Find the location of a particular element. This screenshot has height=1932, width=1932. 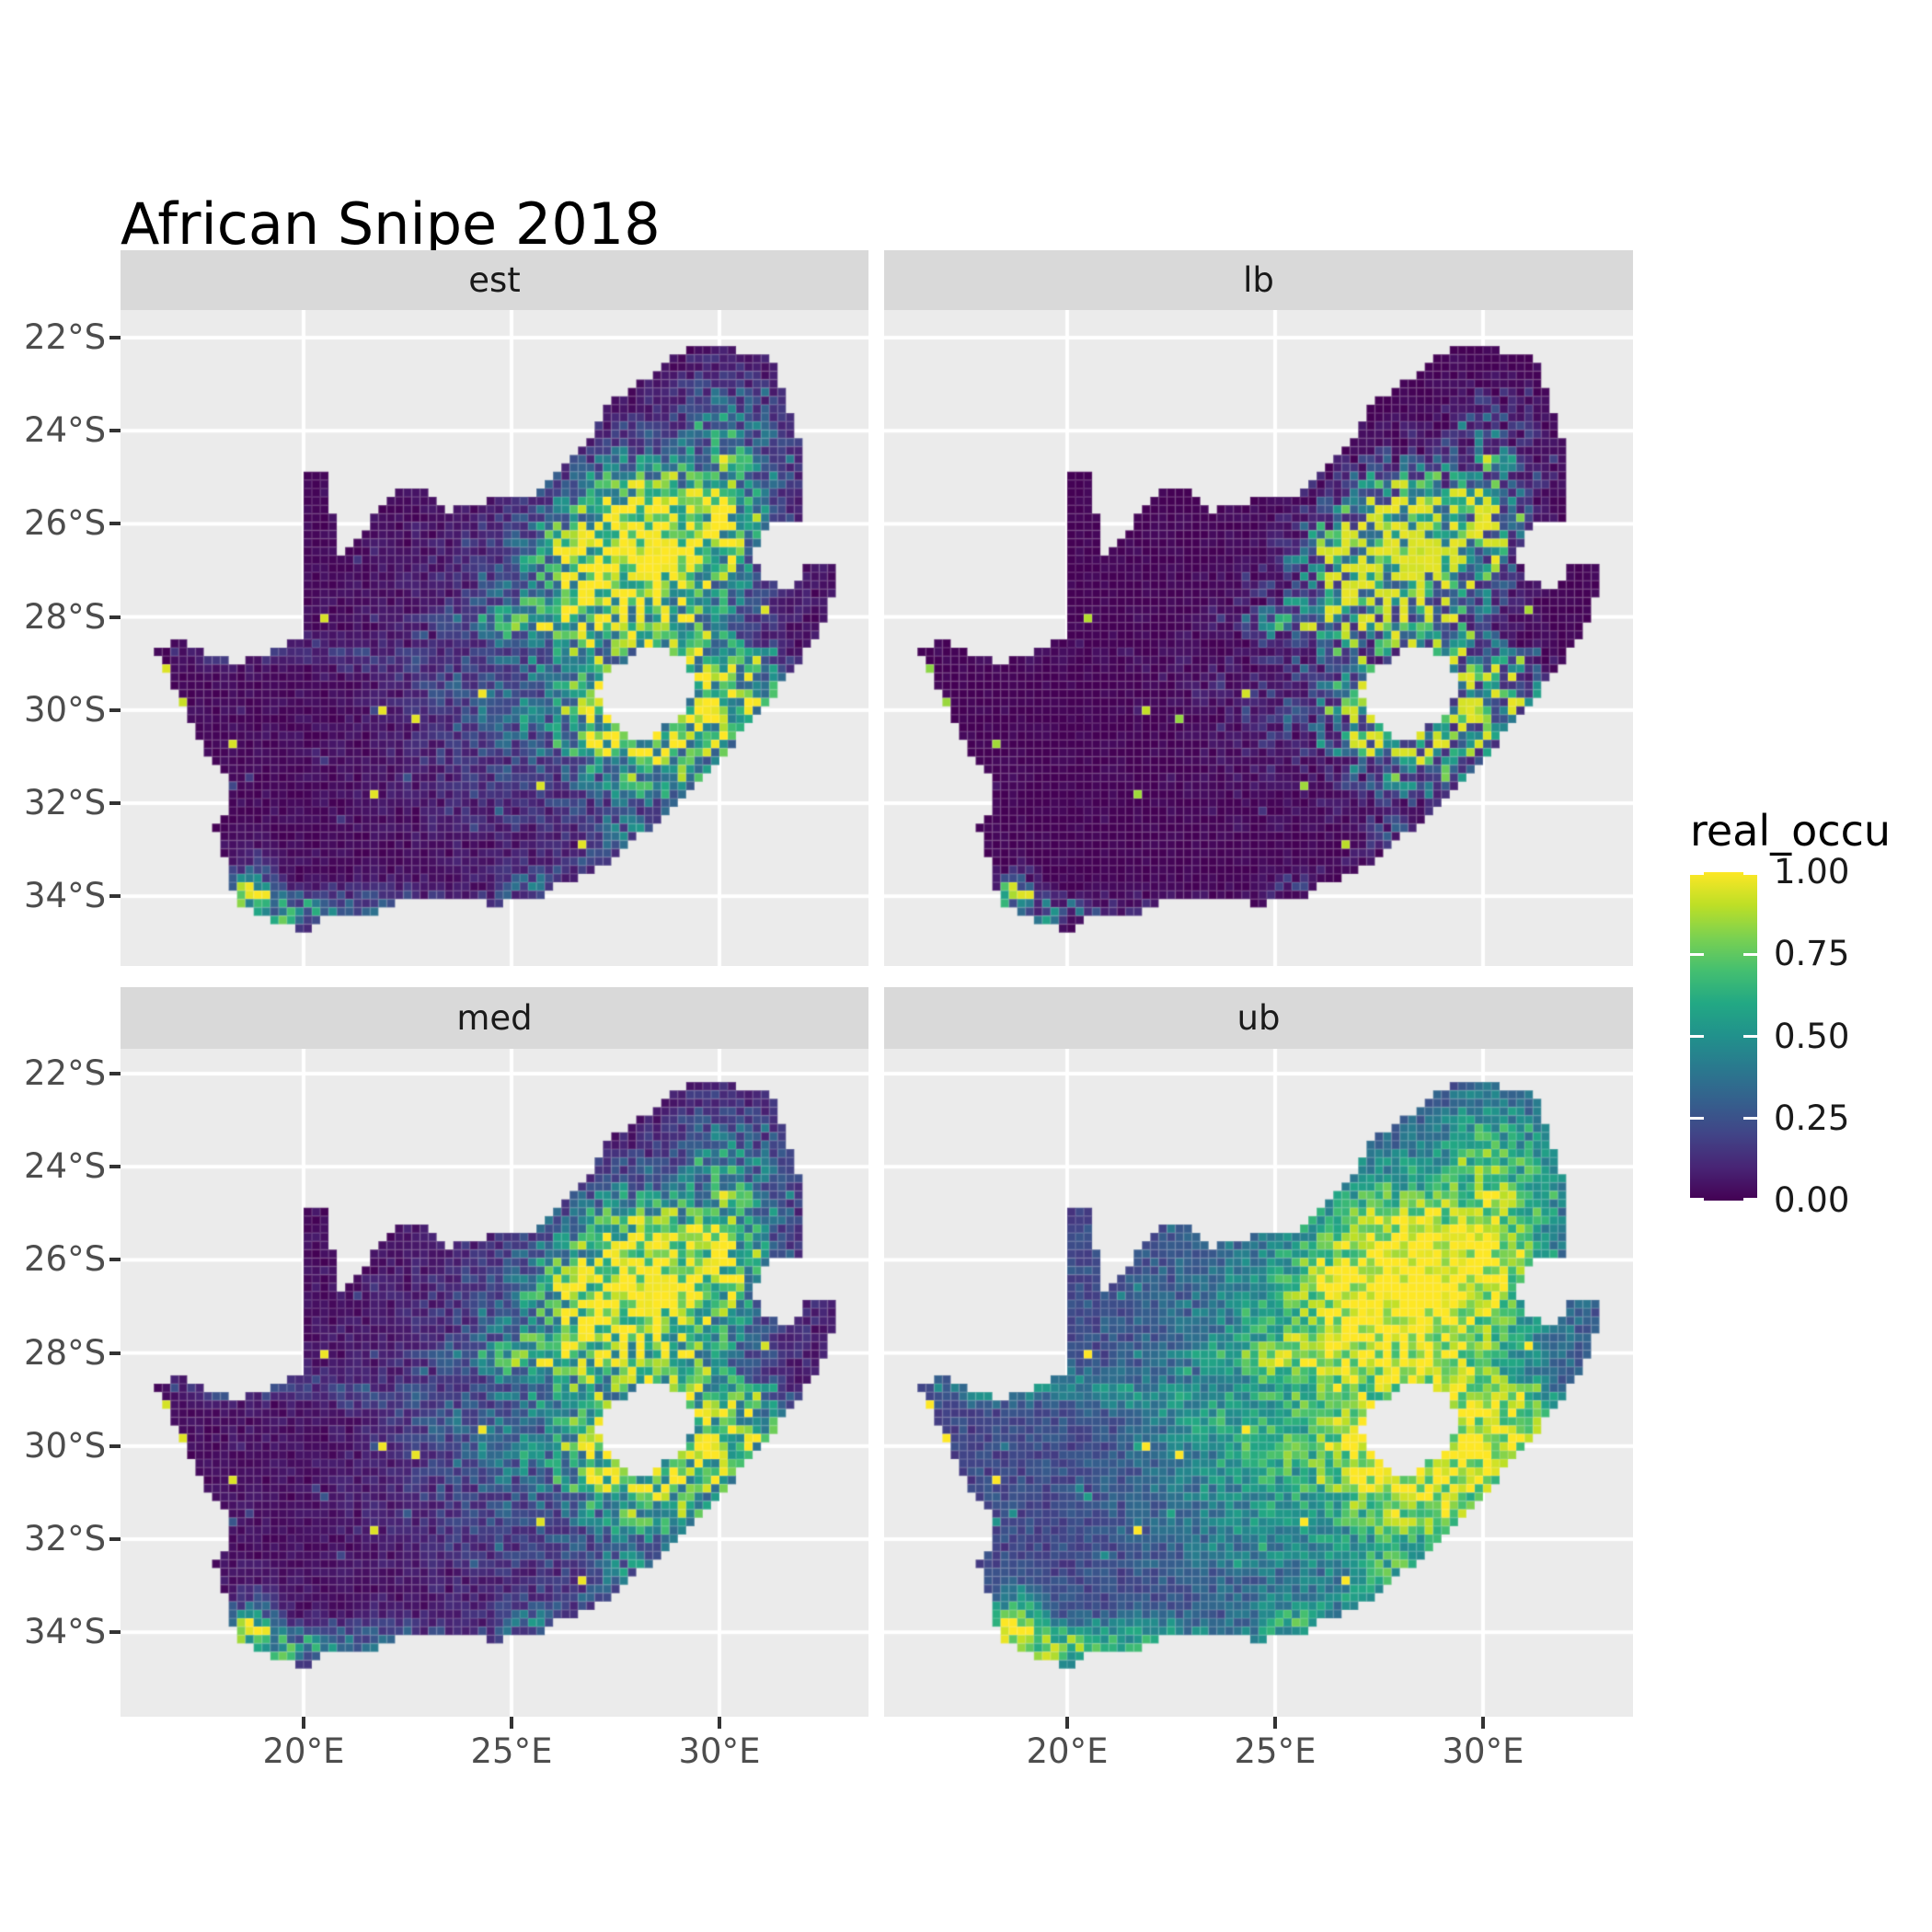

facet-strip-est: est is located at coordinates (494, 280).